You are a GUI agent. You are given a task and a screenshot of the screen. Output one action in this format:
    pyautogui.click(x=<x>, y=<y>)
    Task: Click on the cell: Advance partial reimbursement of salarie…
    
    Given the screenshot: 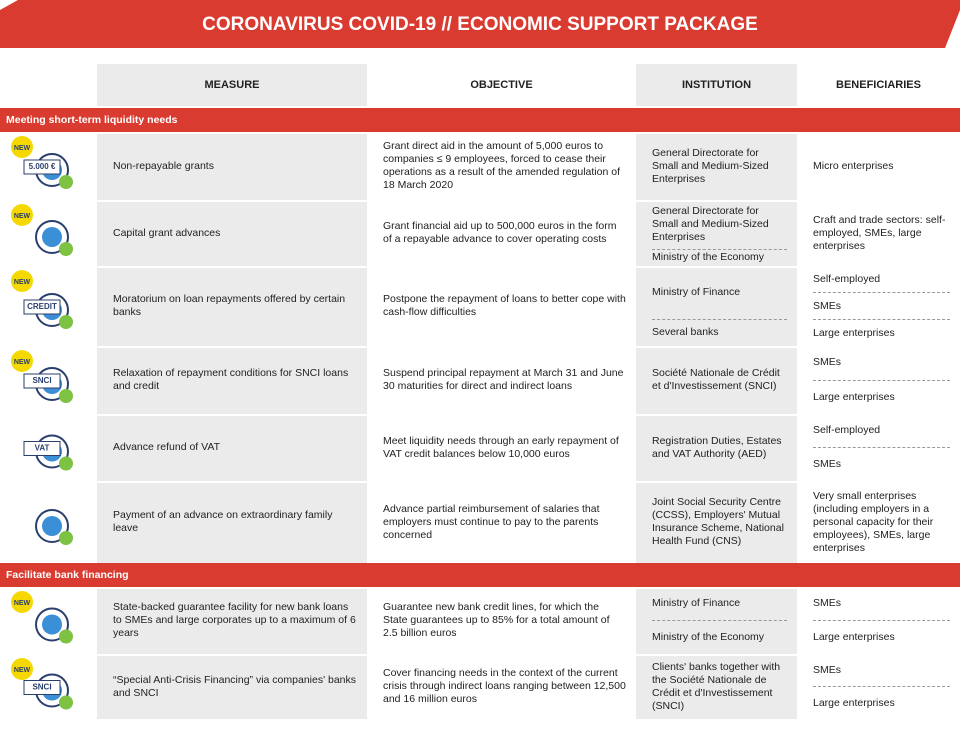 What is the action you would take?
    pyautogui.click(x=501, y=522)
    